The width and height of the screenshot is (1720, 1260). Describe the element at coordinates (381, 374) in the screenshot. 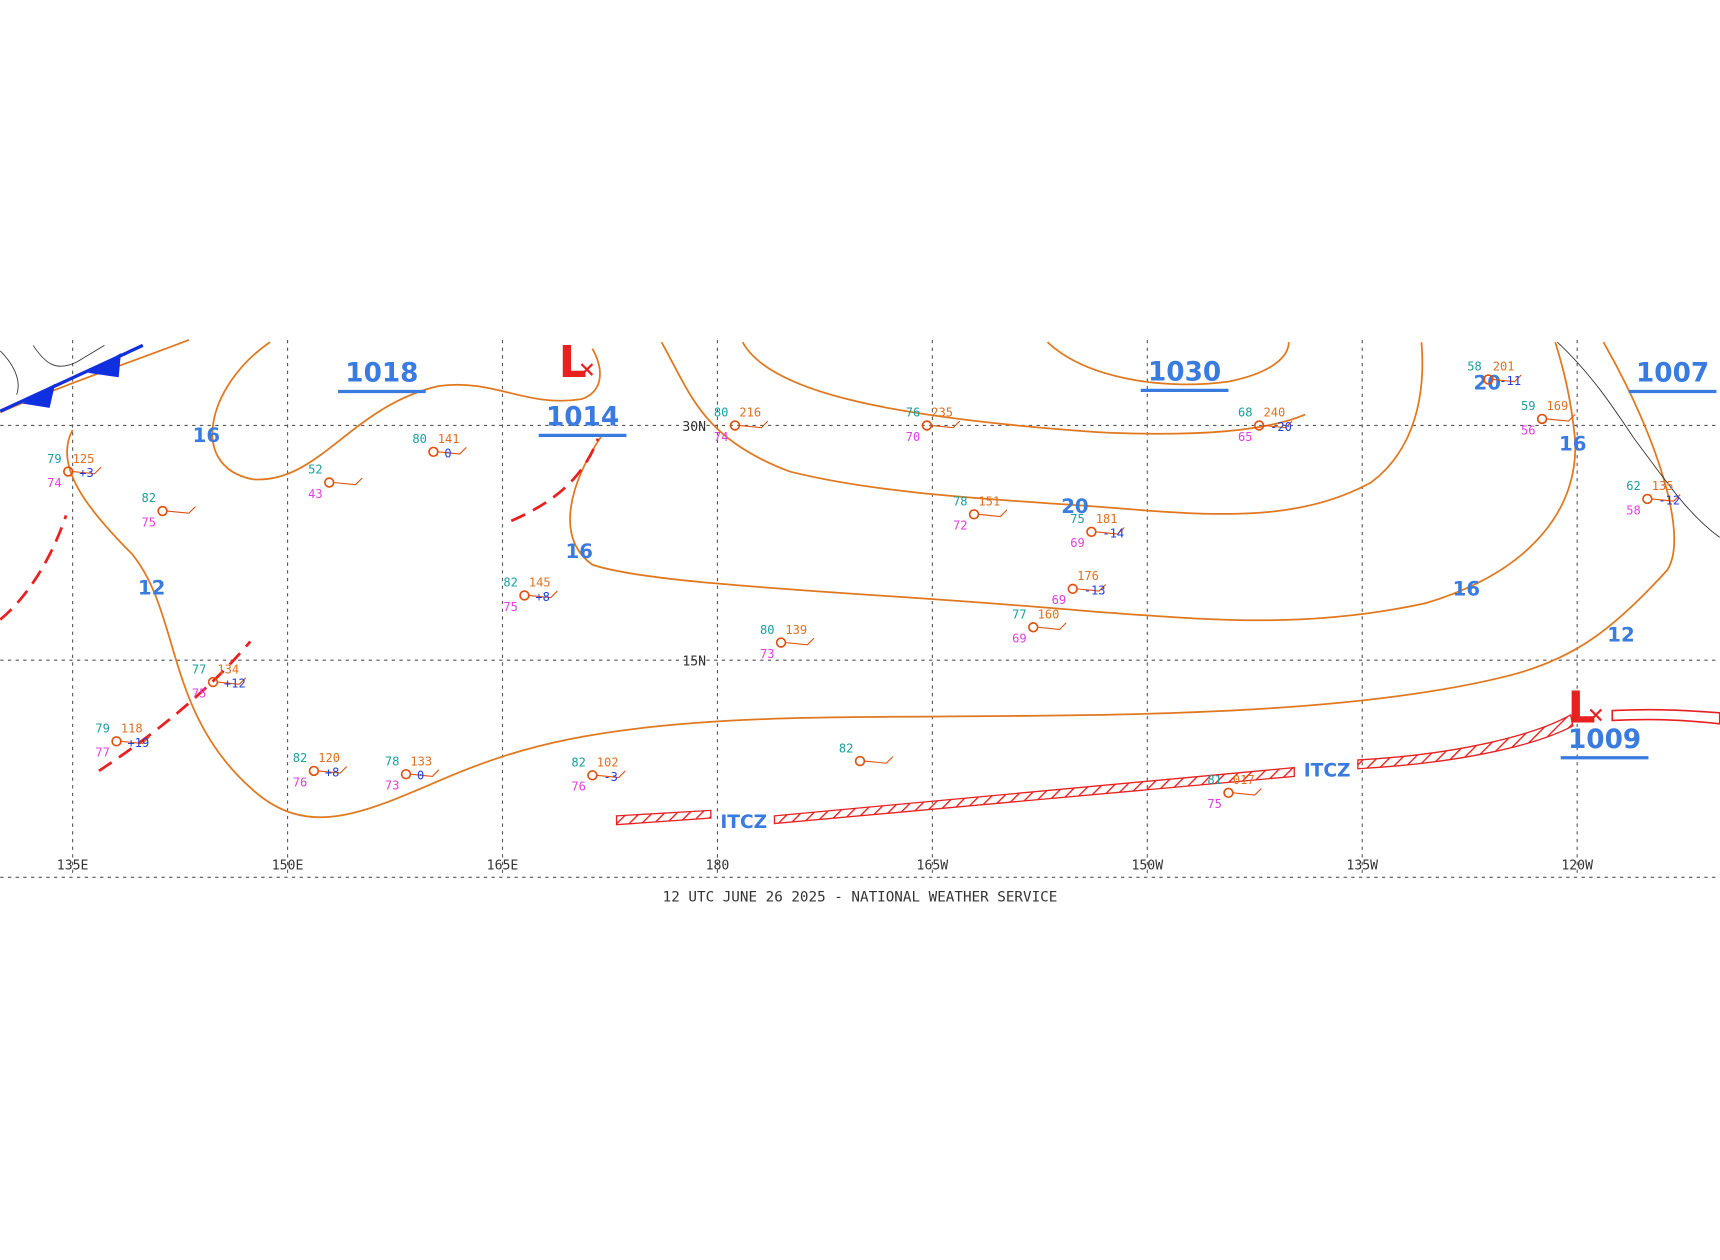

I see `pressure-label: 1018` at that location.